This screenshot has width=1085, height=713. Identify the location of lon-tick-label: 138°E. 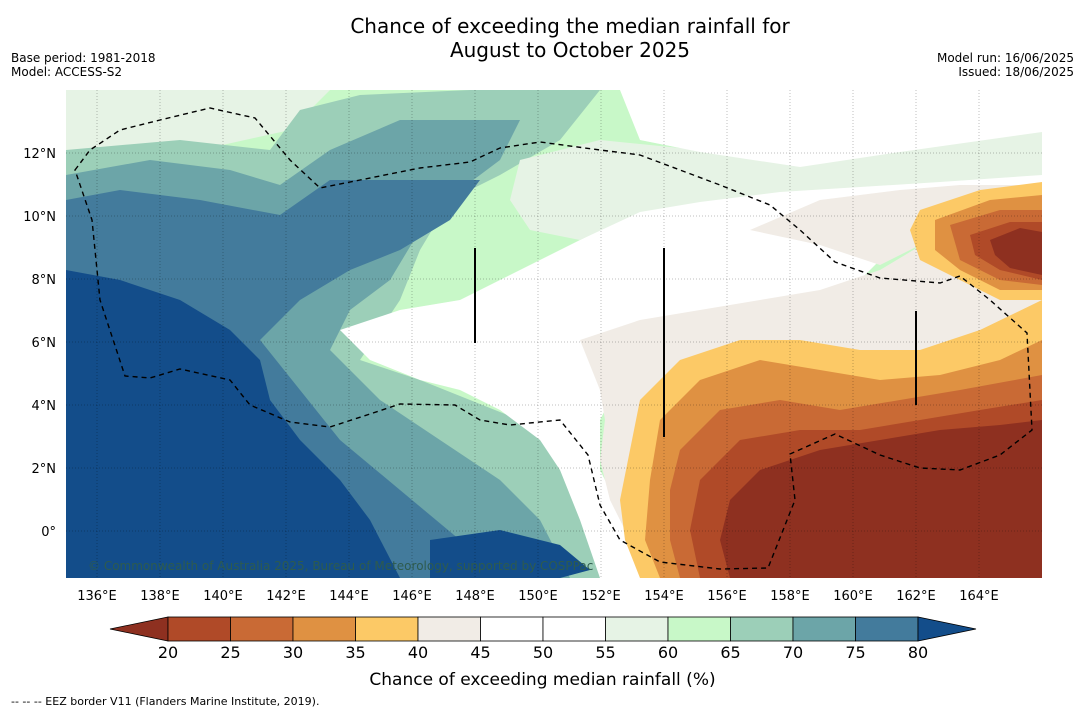
(160, 596).